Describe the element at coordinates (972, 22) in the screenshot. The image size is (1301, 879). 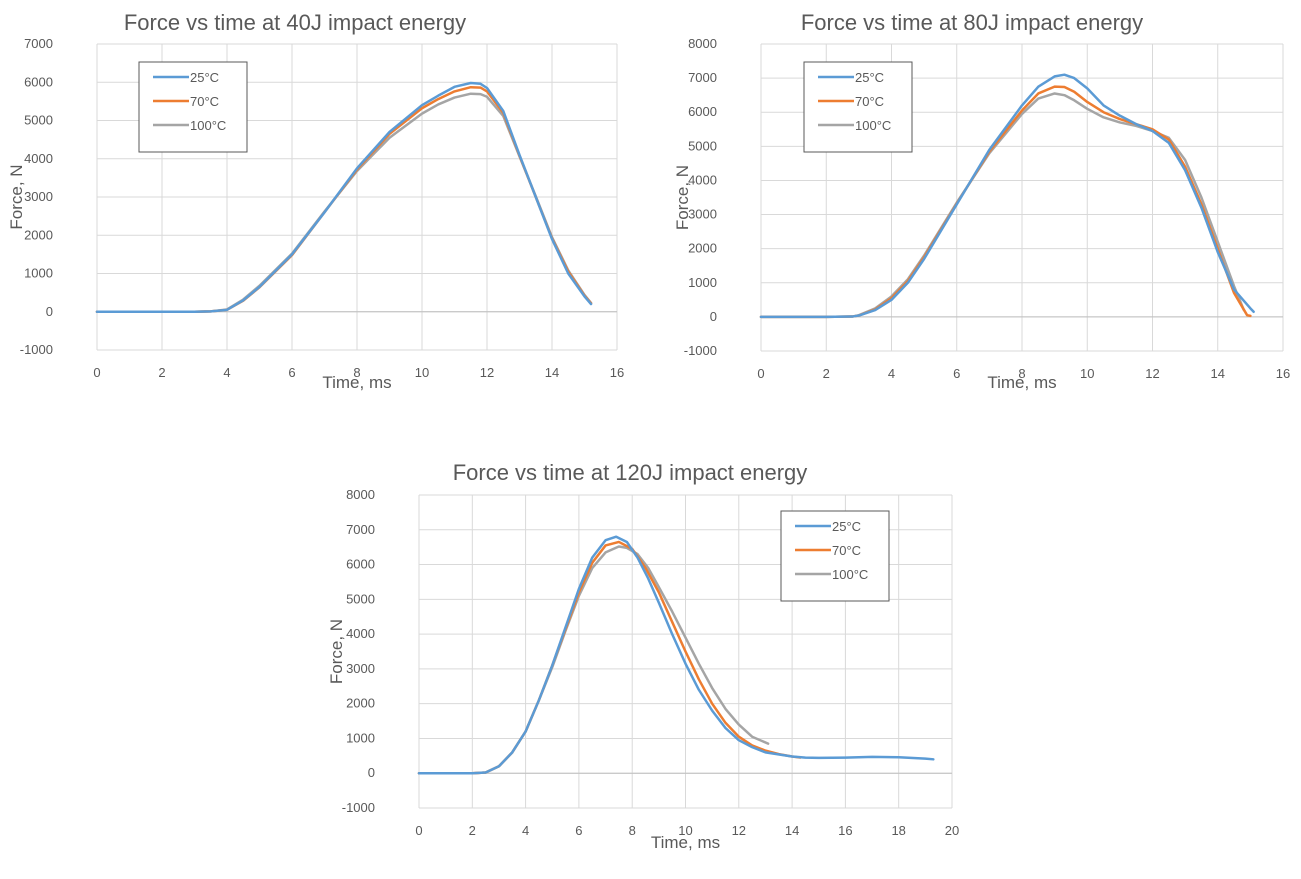
I see `chart-title: Force vs time at 80J impact energy` at that location.